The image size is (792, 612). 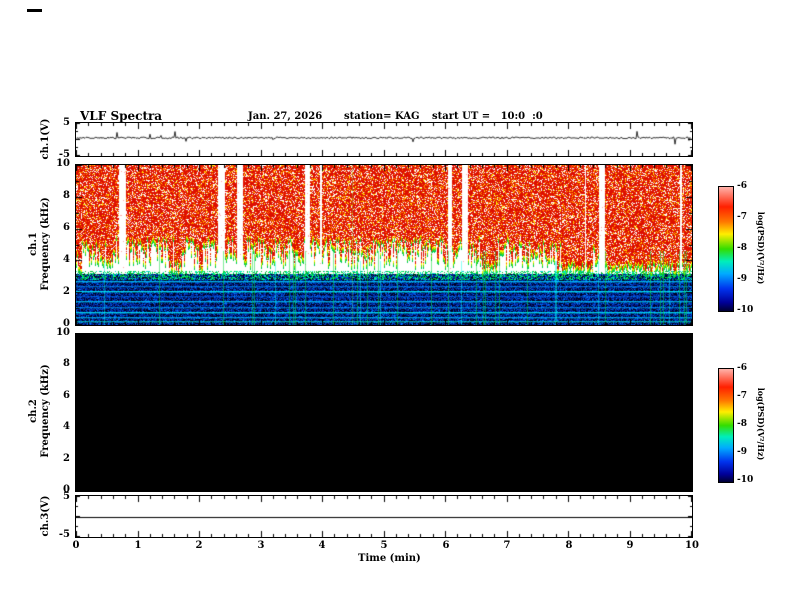 I want to click on ch1-waveform-panel, so click(x=384, y=139).